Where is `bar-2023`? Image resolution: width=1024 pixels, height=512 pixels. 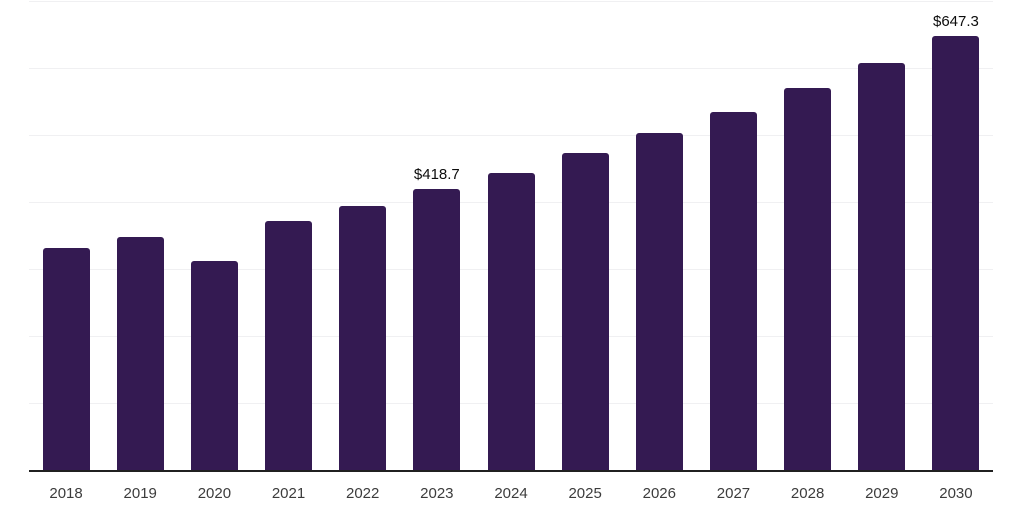
bar-2023 is located at coordinates (437, 329).